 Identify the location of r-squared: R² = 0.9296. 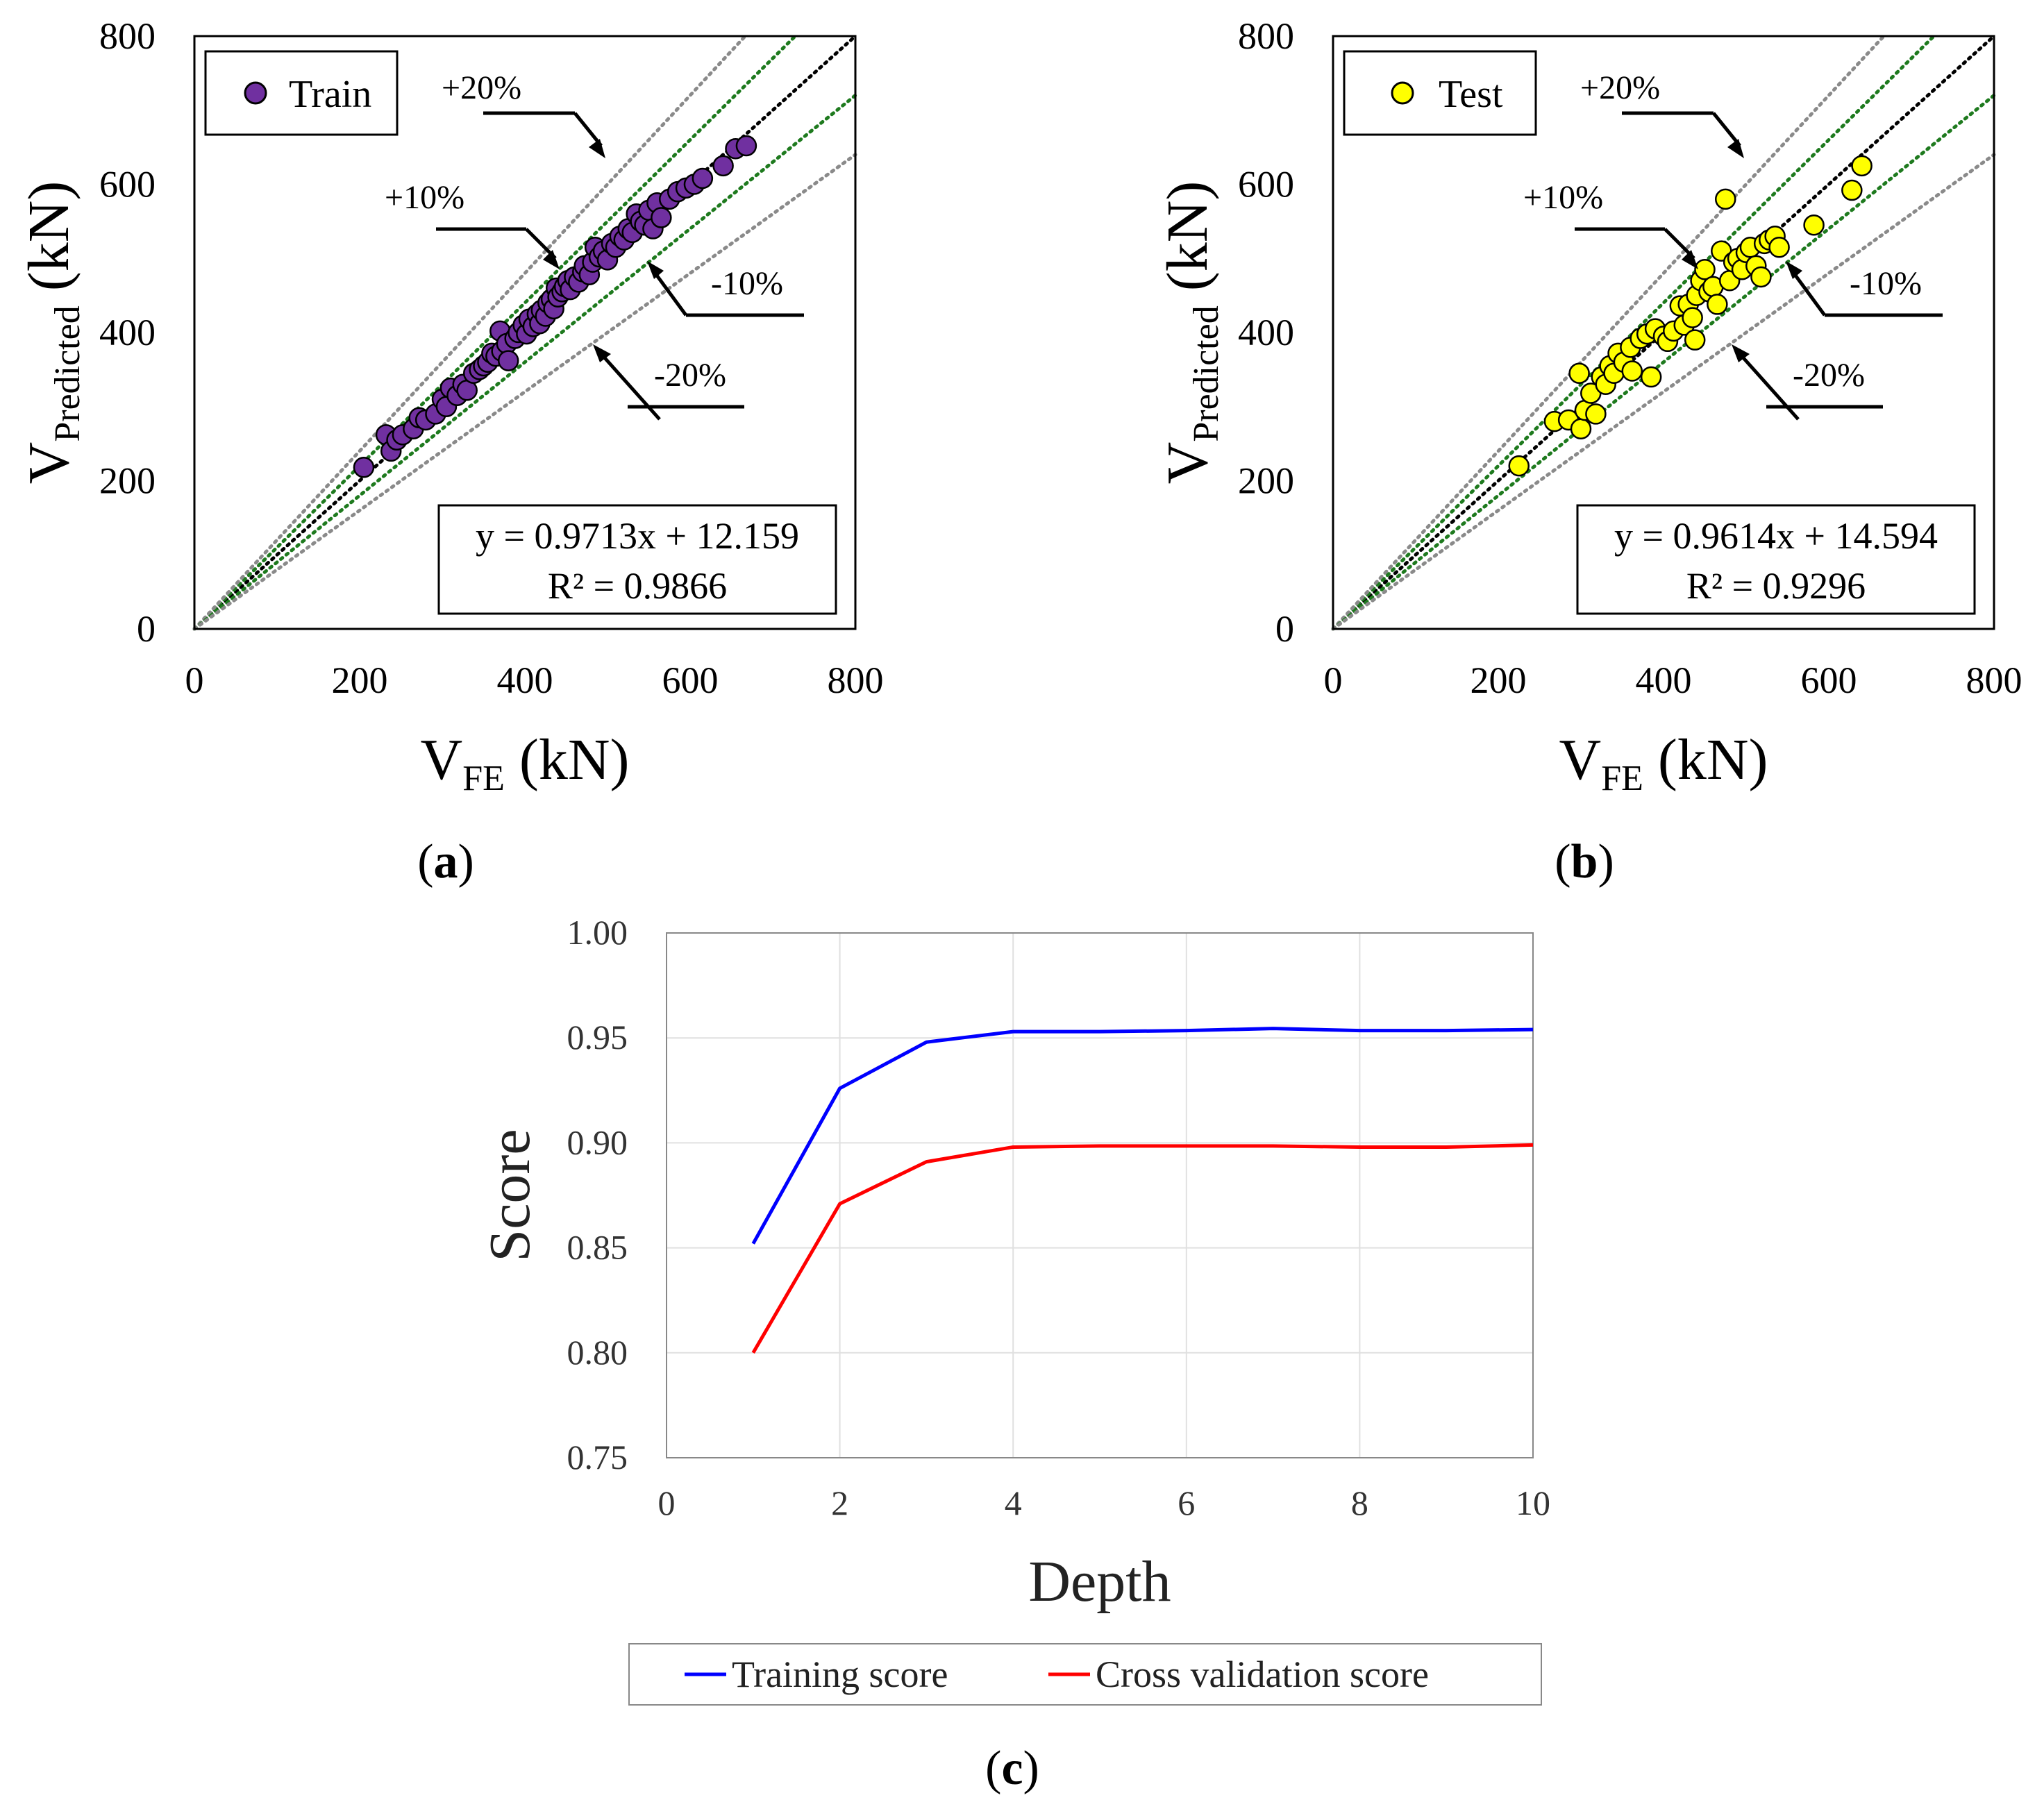
(1776, 586).